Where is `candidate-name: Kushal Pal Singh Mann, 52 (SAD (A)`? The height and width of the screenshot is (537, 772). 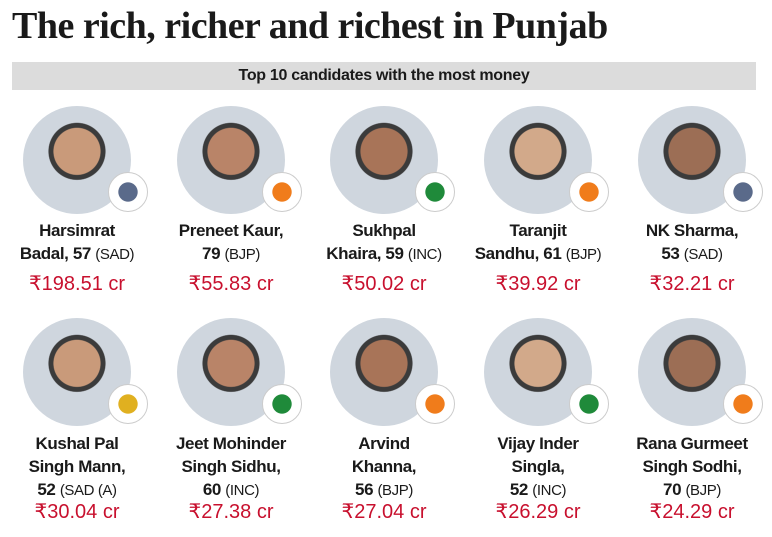 candidate-name: Kushal Pal Singh Mann, 52 (SAD (A) is located at coordinates (77, 467).